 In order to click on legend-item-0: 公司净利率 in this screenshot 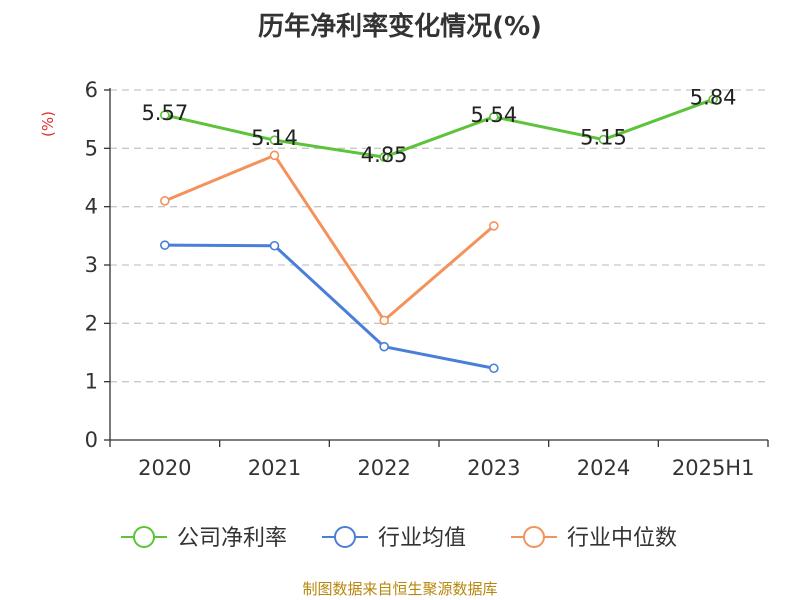, I will do `click(204, 538)`.